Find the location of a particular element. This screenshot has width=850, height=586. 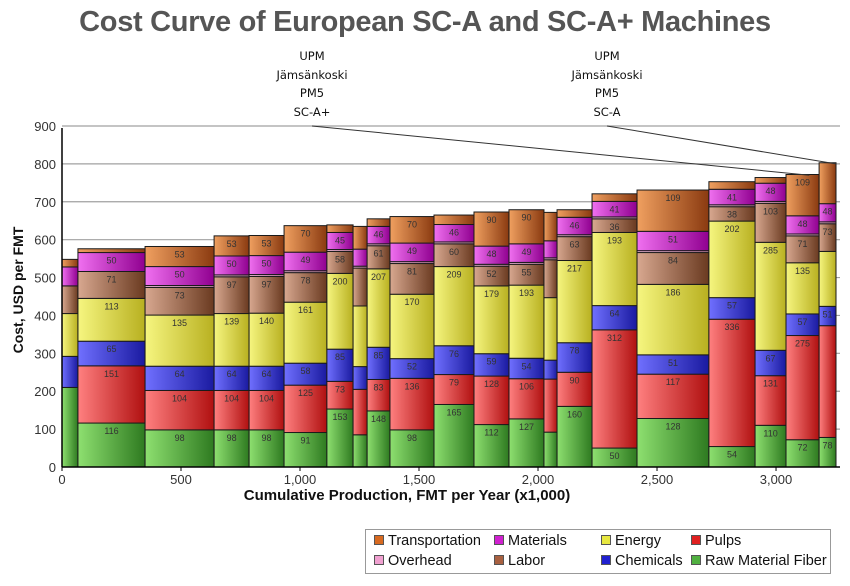

data-label: 51 is located at coordinates (673, 239).